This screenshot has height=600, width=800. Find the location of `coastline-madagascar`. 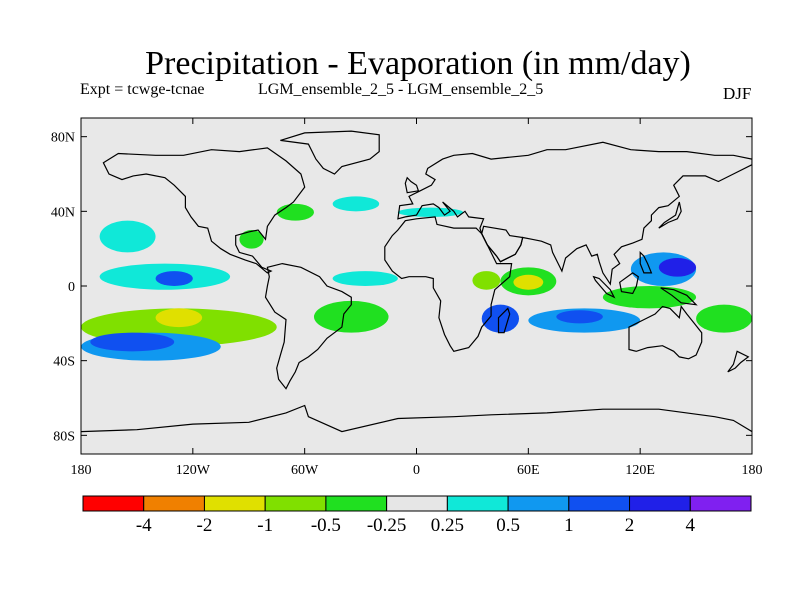

coastline-madagascar is located at coordinates (504, 320).